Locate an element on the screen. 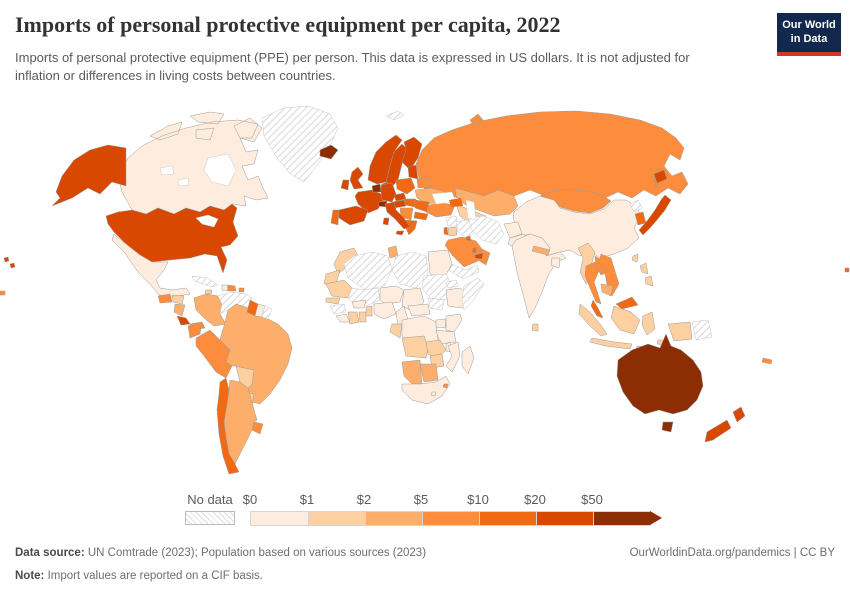  country-usa is located at coordinates (121, 209).